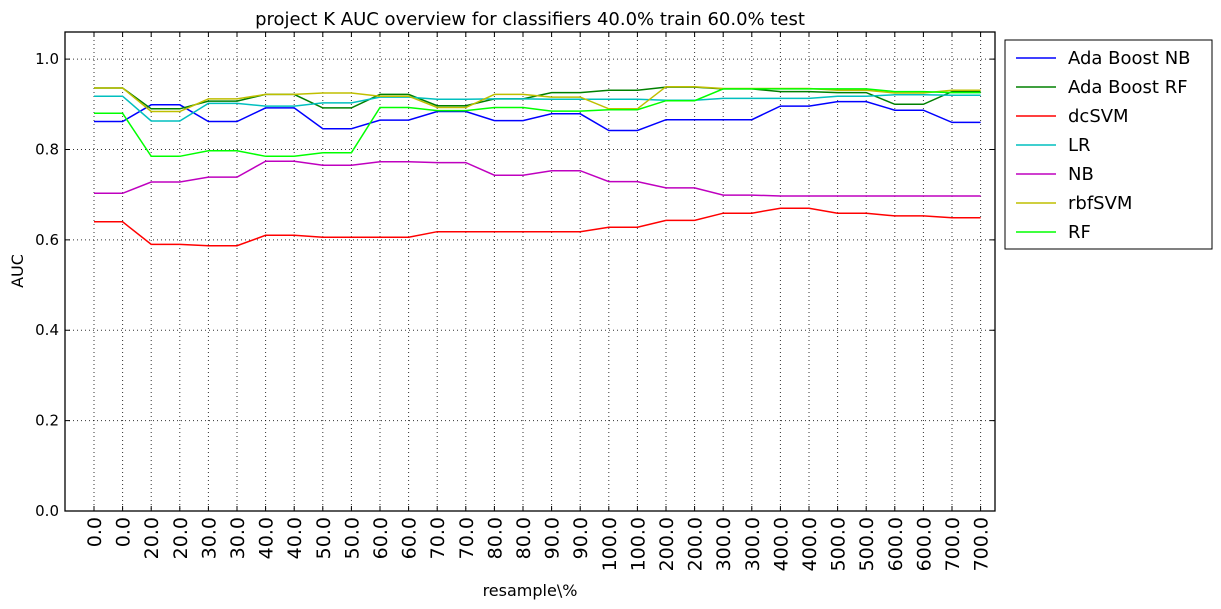 This screenshot has height=609, width=1221. What do you see at coordinates (1081, 174) in the screenshot?
I see `legend-label: NB` at bounding box center [1081, 174].